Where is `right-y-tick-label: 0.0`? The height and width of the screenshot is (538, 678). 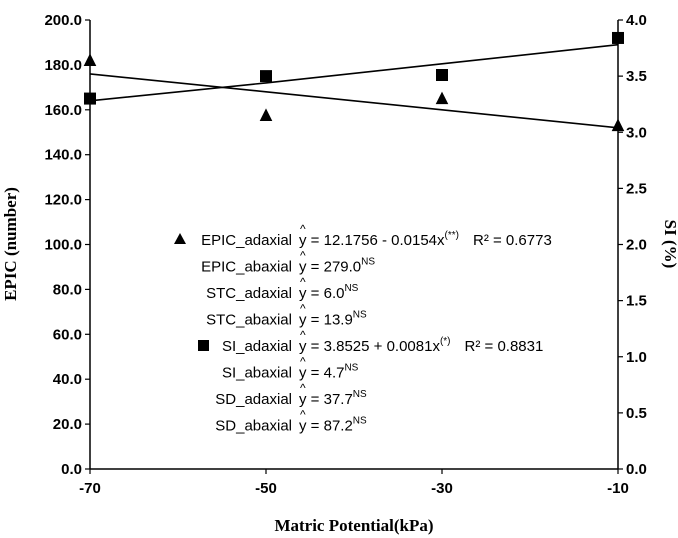
right-y-tick-label: 0.0 is located at coordinates (636, 469).